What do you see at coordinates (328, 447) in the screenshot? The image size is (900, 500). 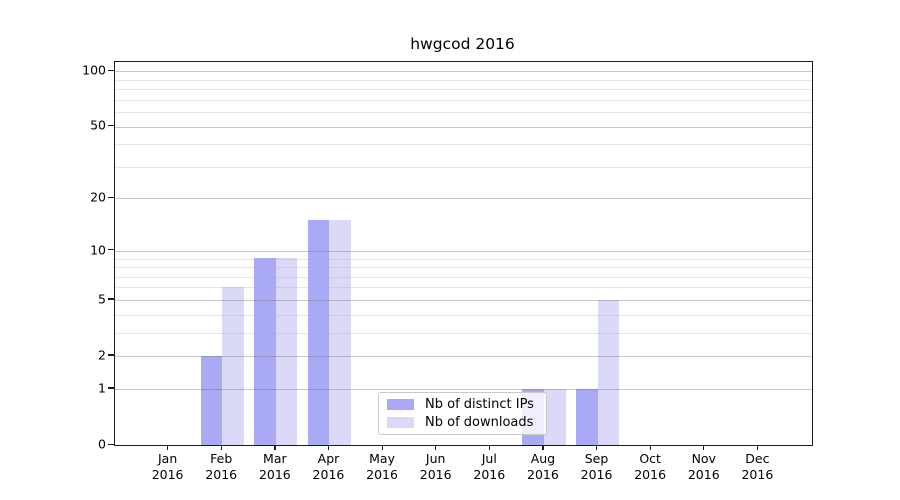 I see `xtick-mark-apr` at bounding box center [328, 447].